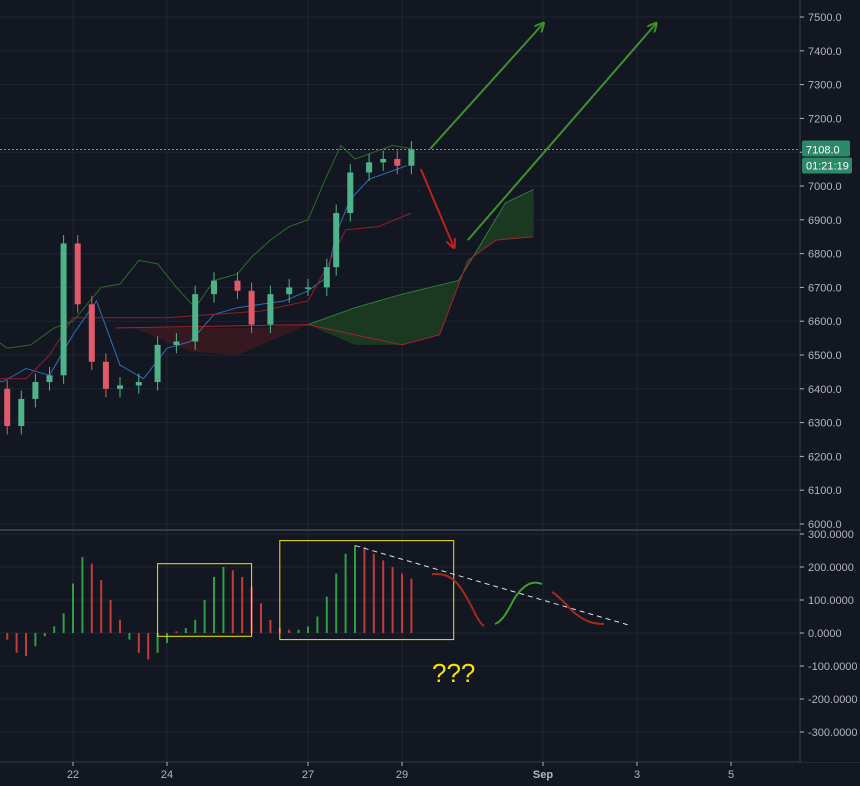  I want to click on date-tick-label: 27, so click(308, 775).